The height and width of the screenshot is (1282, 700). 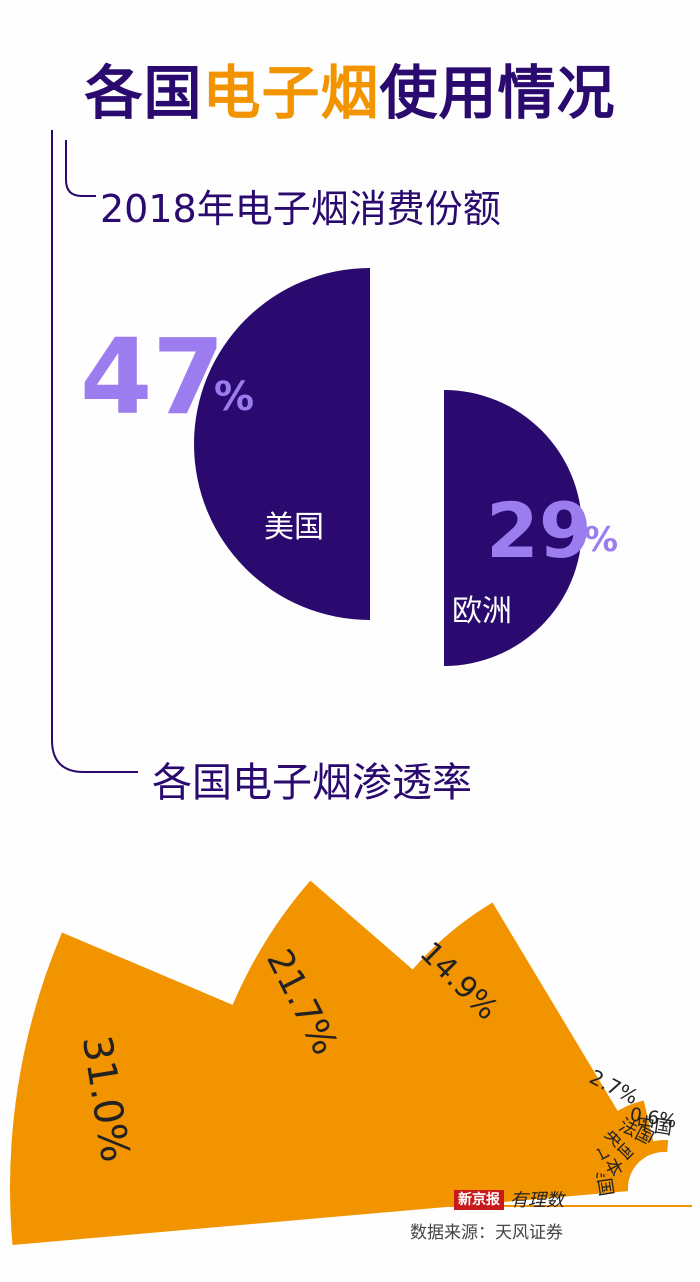 What do you see at coordinates (152, 377) in the screenshot?
I see `usa-share-value: 47` at bounding box center [152, 377].